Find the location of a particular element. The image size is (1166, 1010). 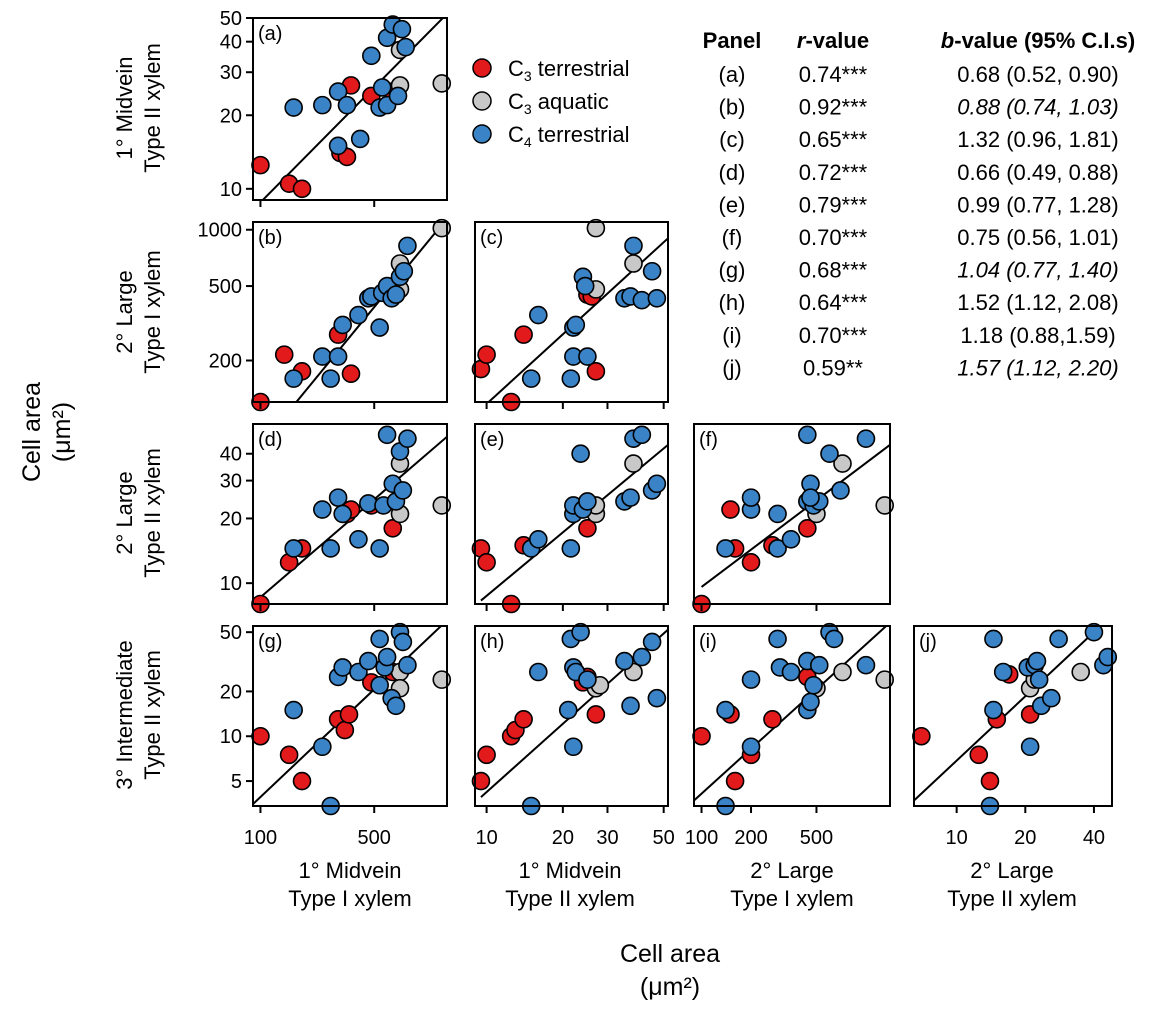

x-tick-label: 20 is located at coordinates (1025, 838).